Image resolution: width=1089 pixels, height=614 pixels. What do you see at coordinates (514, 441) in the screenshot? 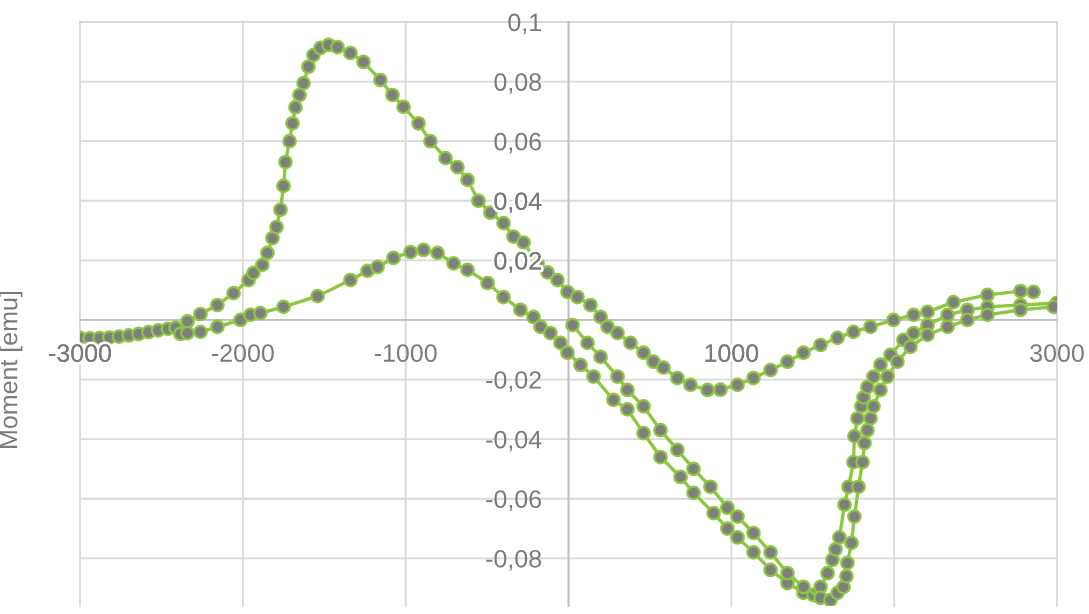
I see `y-tick-label: -0,04` at bounding box center [514, 441].